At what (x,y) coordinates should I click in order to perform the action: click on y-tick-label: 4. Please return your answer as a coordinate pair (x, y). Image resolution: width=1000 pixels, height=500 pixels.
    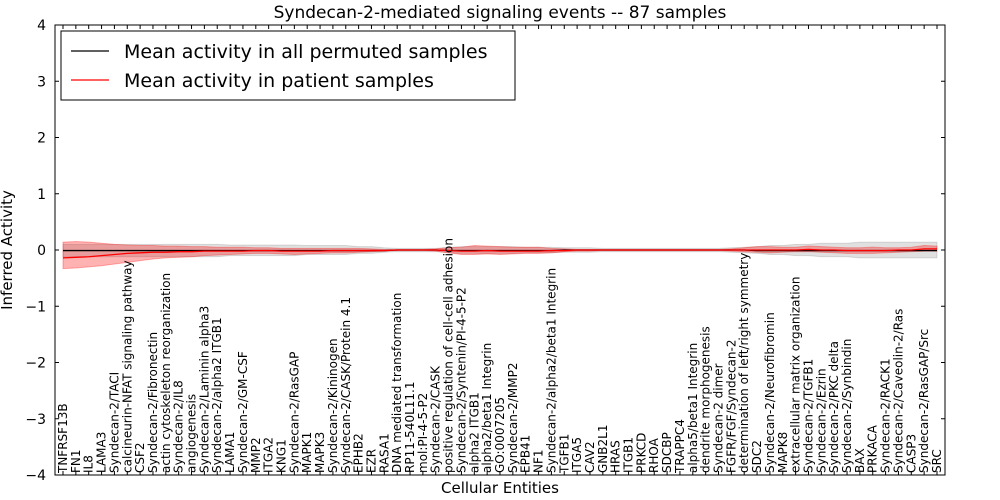
    Looking at the image, I should click on (41, 26).